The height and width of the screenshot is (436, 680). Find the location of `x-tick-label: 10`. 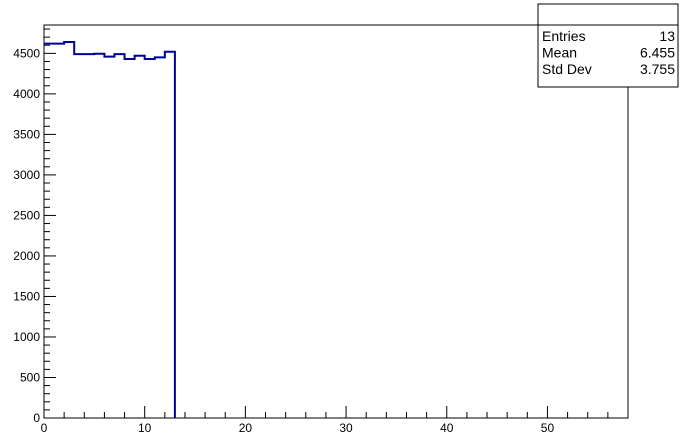

x-tick-label: 10 is located at coordinates (145, 428).